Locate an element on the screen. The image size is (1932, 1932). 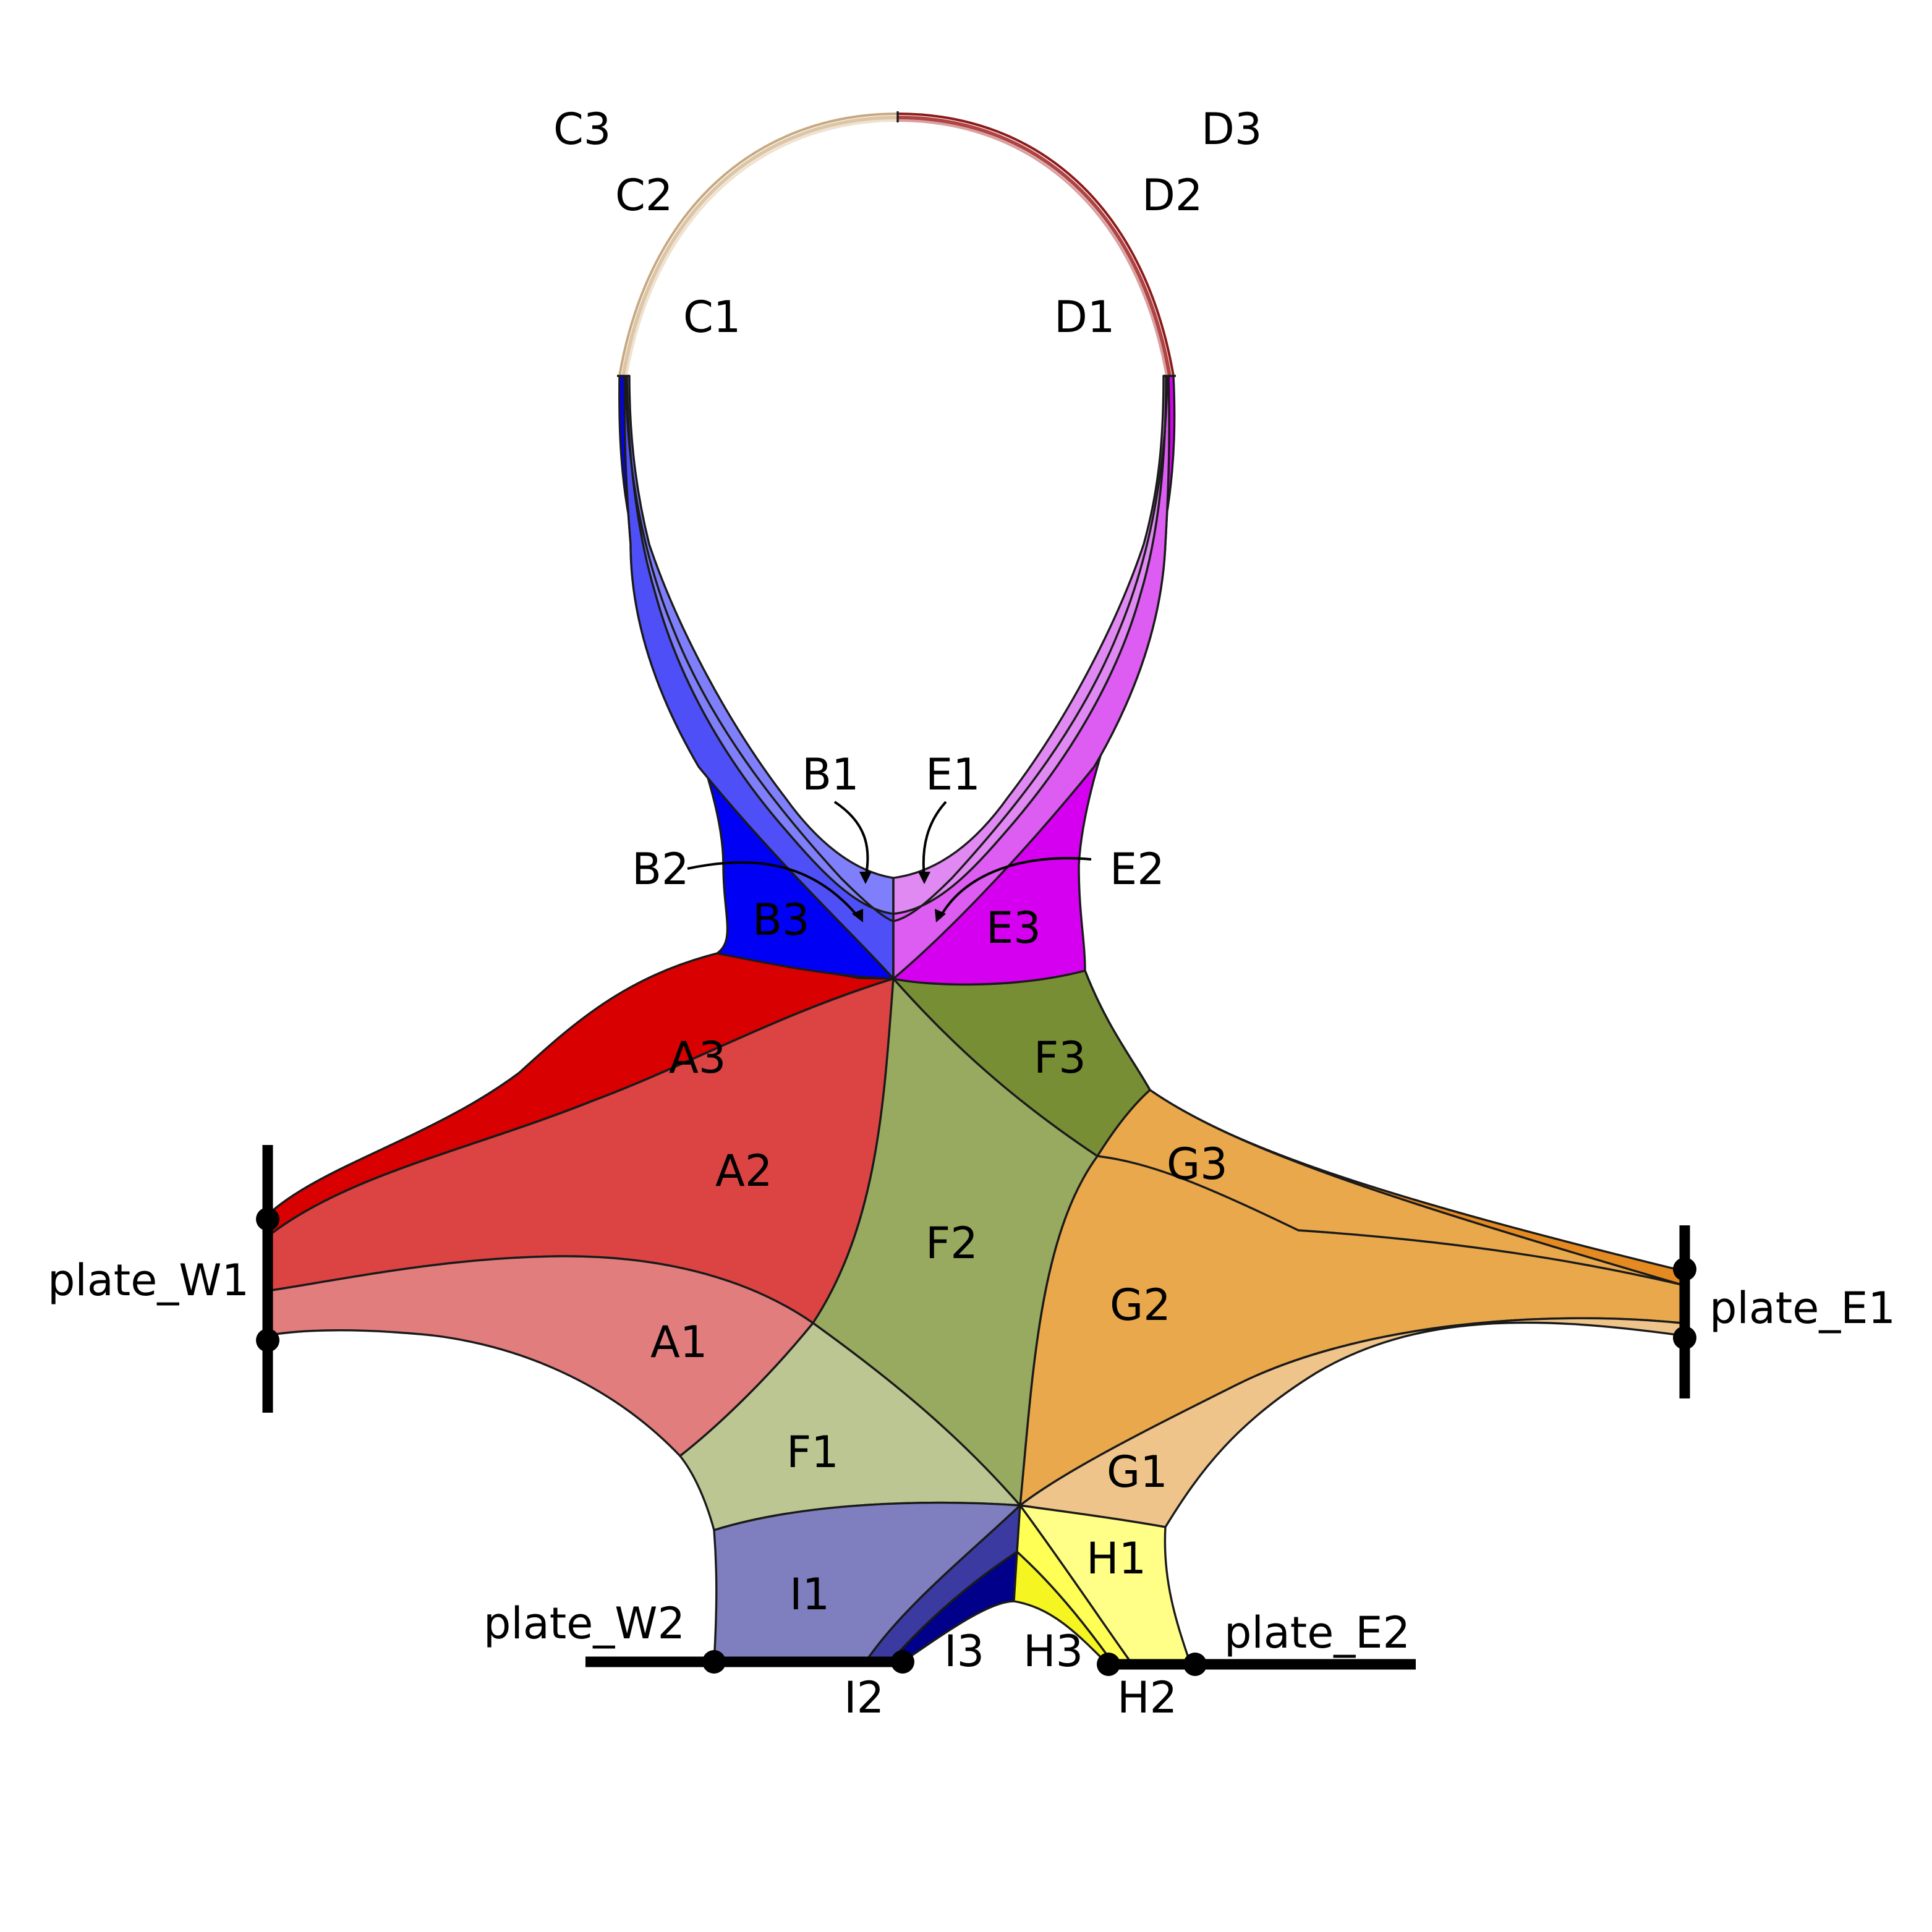
plate-E1-node-top is located at coordinates (1685, 1270).